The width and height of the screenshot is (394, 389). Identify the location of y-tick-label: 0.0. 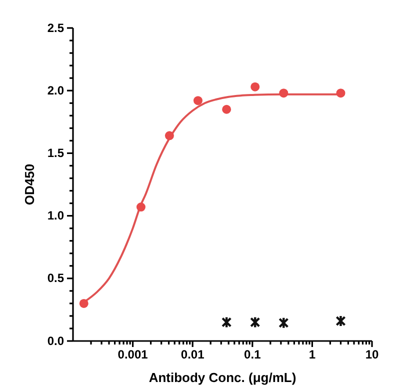
(55, 341).